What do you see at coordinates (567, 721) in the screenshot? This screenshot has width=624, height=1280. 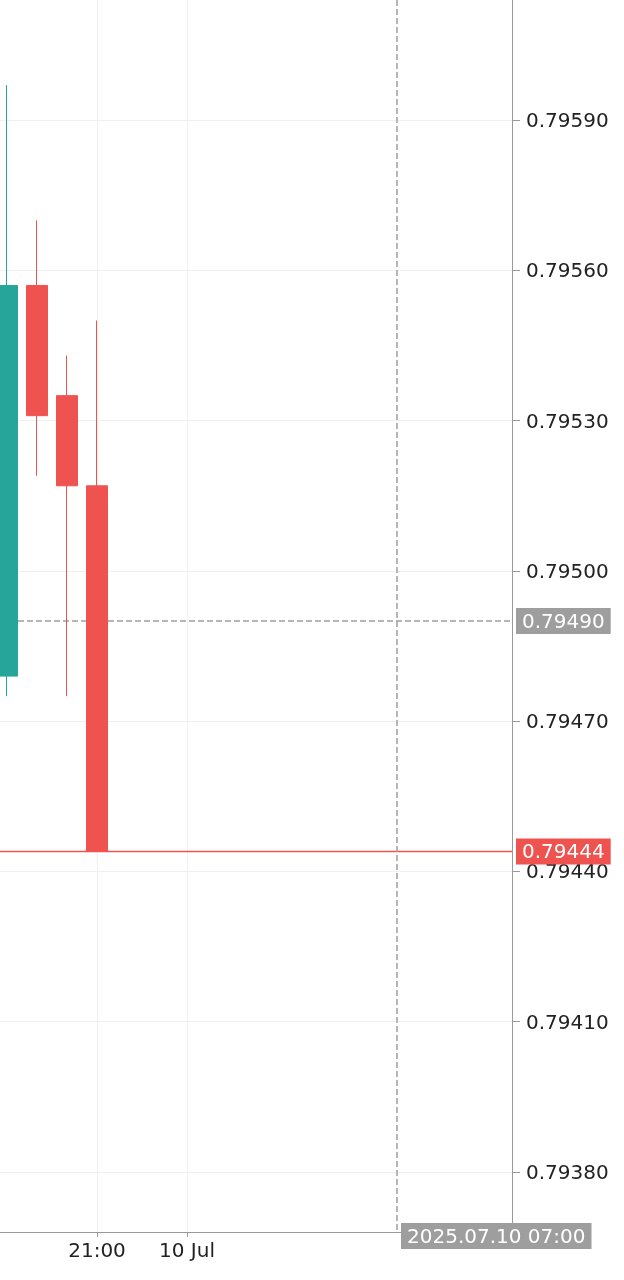 I see `y-tick-label: 0.79470` at bounding box center [567, 721].